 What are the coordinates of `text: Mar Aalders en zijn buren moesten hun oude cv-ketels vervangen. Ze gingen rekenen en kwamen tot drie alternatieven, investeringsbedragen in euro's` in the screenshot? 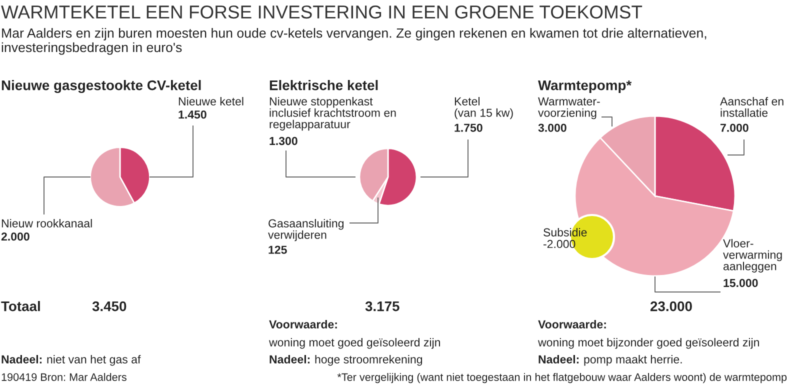 It's located at (354, 41).